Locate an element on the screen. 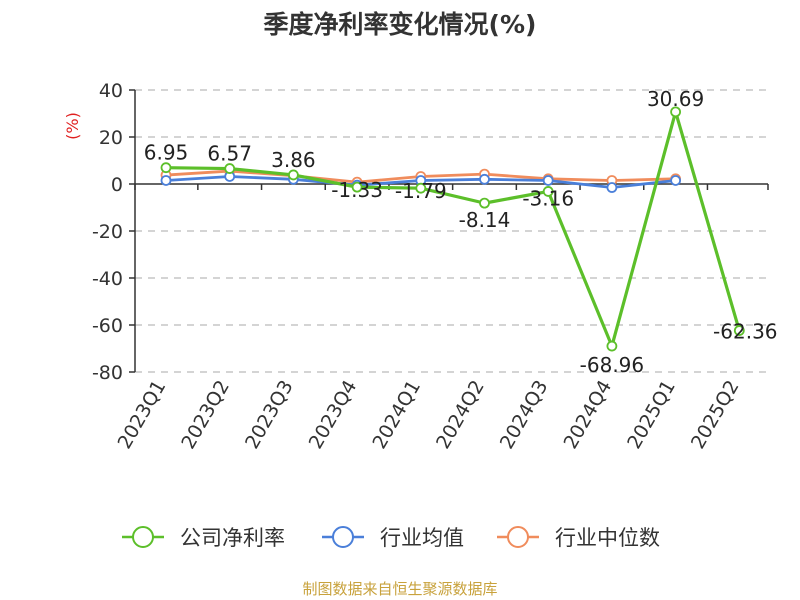 The width and height of the screenshot is (800, 600). data-label: -8.14 is located at coordinates (485, 220).